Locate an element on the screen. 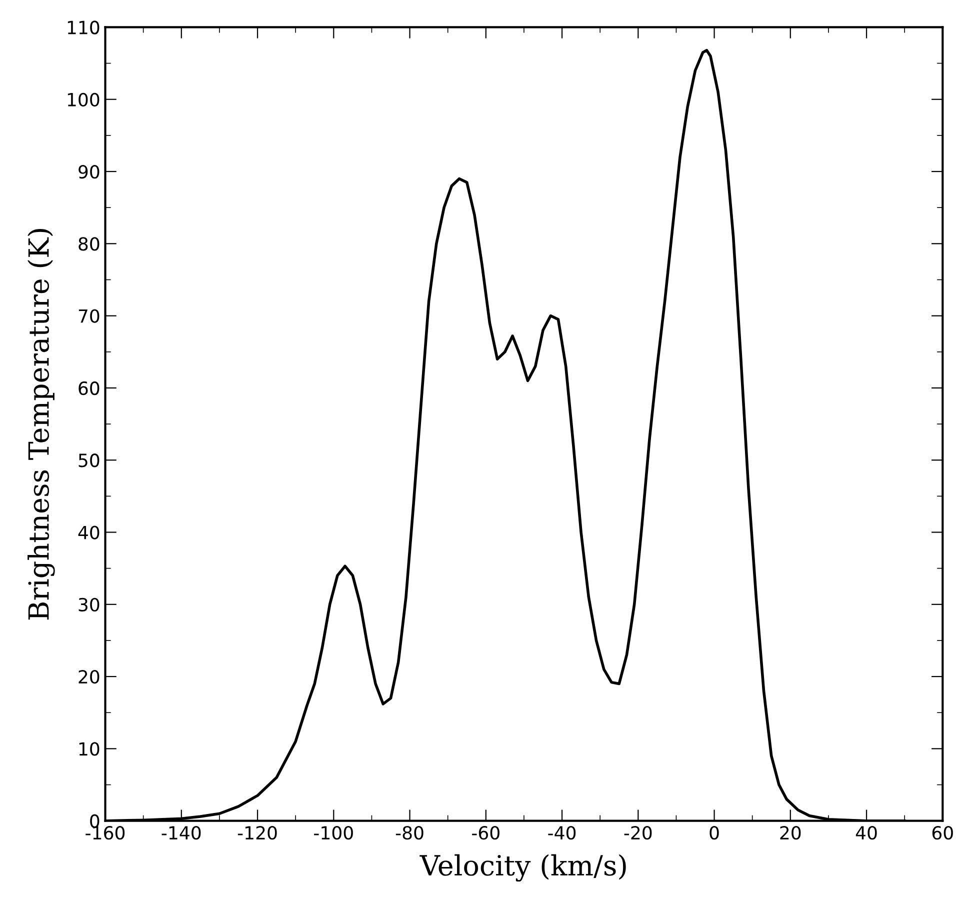  y-tick-label: 20 is located at coordinates (89, 677).